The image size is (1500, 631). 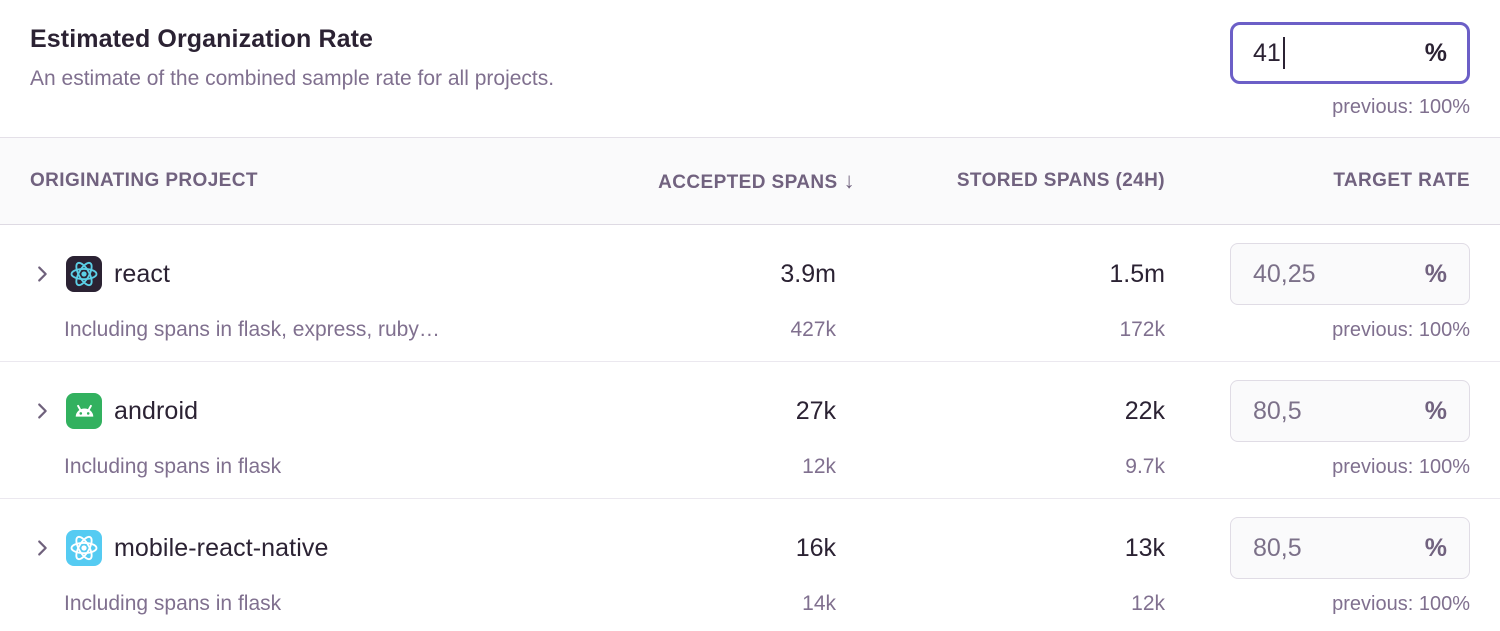 What do you see at coordinates (705, 429) in the screenshot?
I see `accepted-spans-cell: 27k 12k` at bounding box center [705, 429].